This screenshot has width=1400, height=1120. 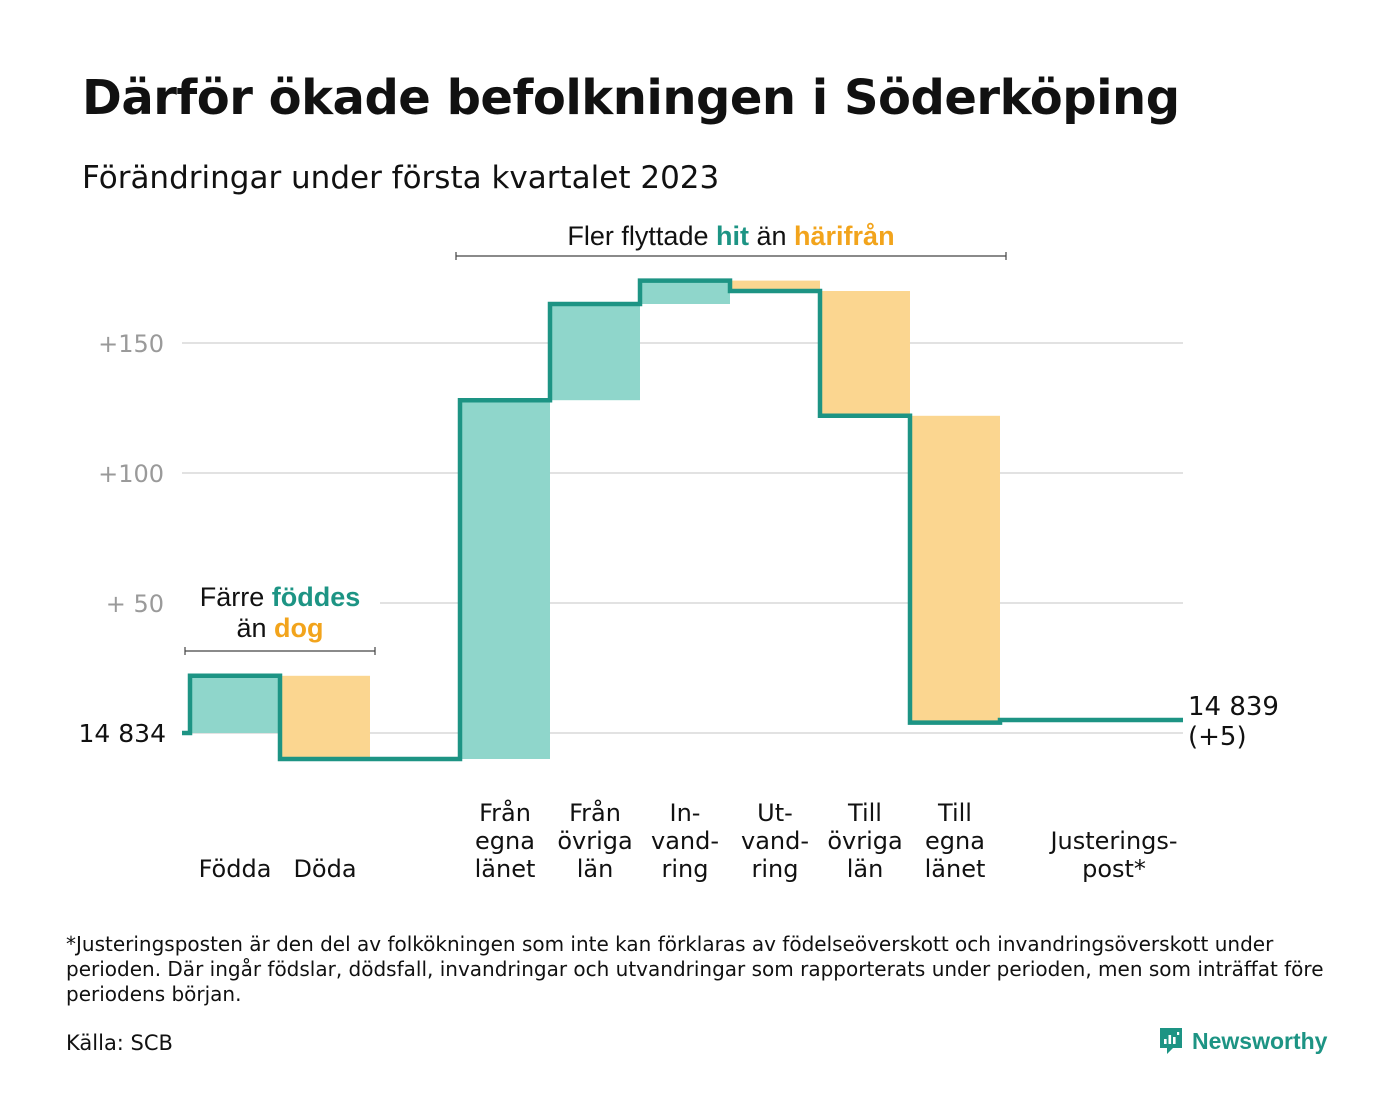 I want to click on category-label: In-vand-ring, so click(x=685, y=841).